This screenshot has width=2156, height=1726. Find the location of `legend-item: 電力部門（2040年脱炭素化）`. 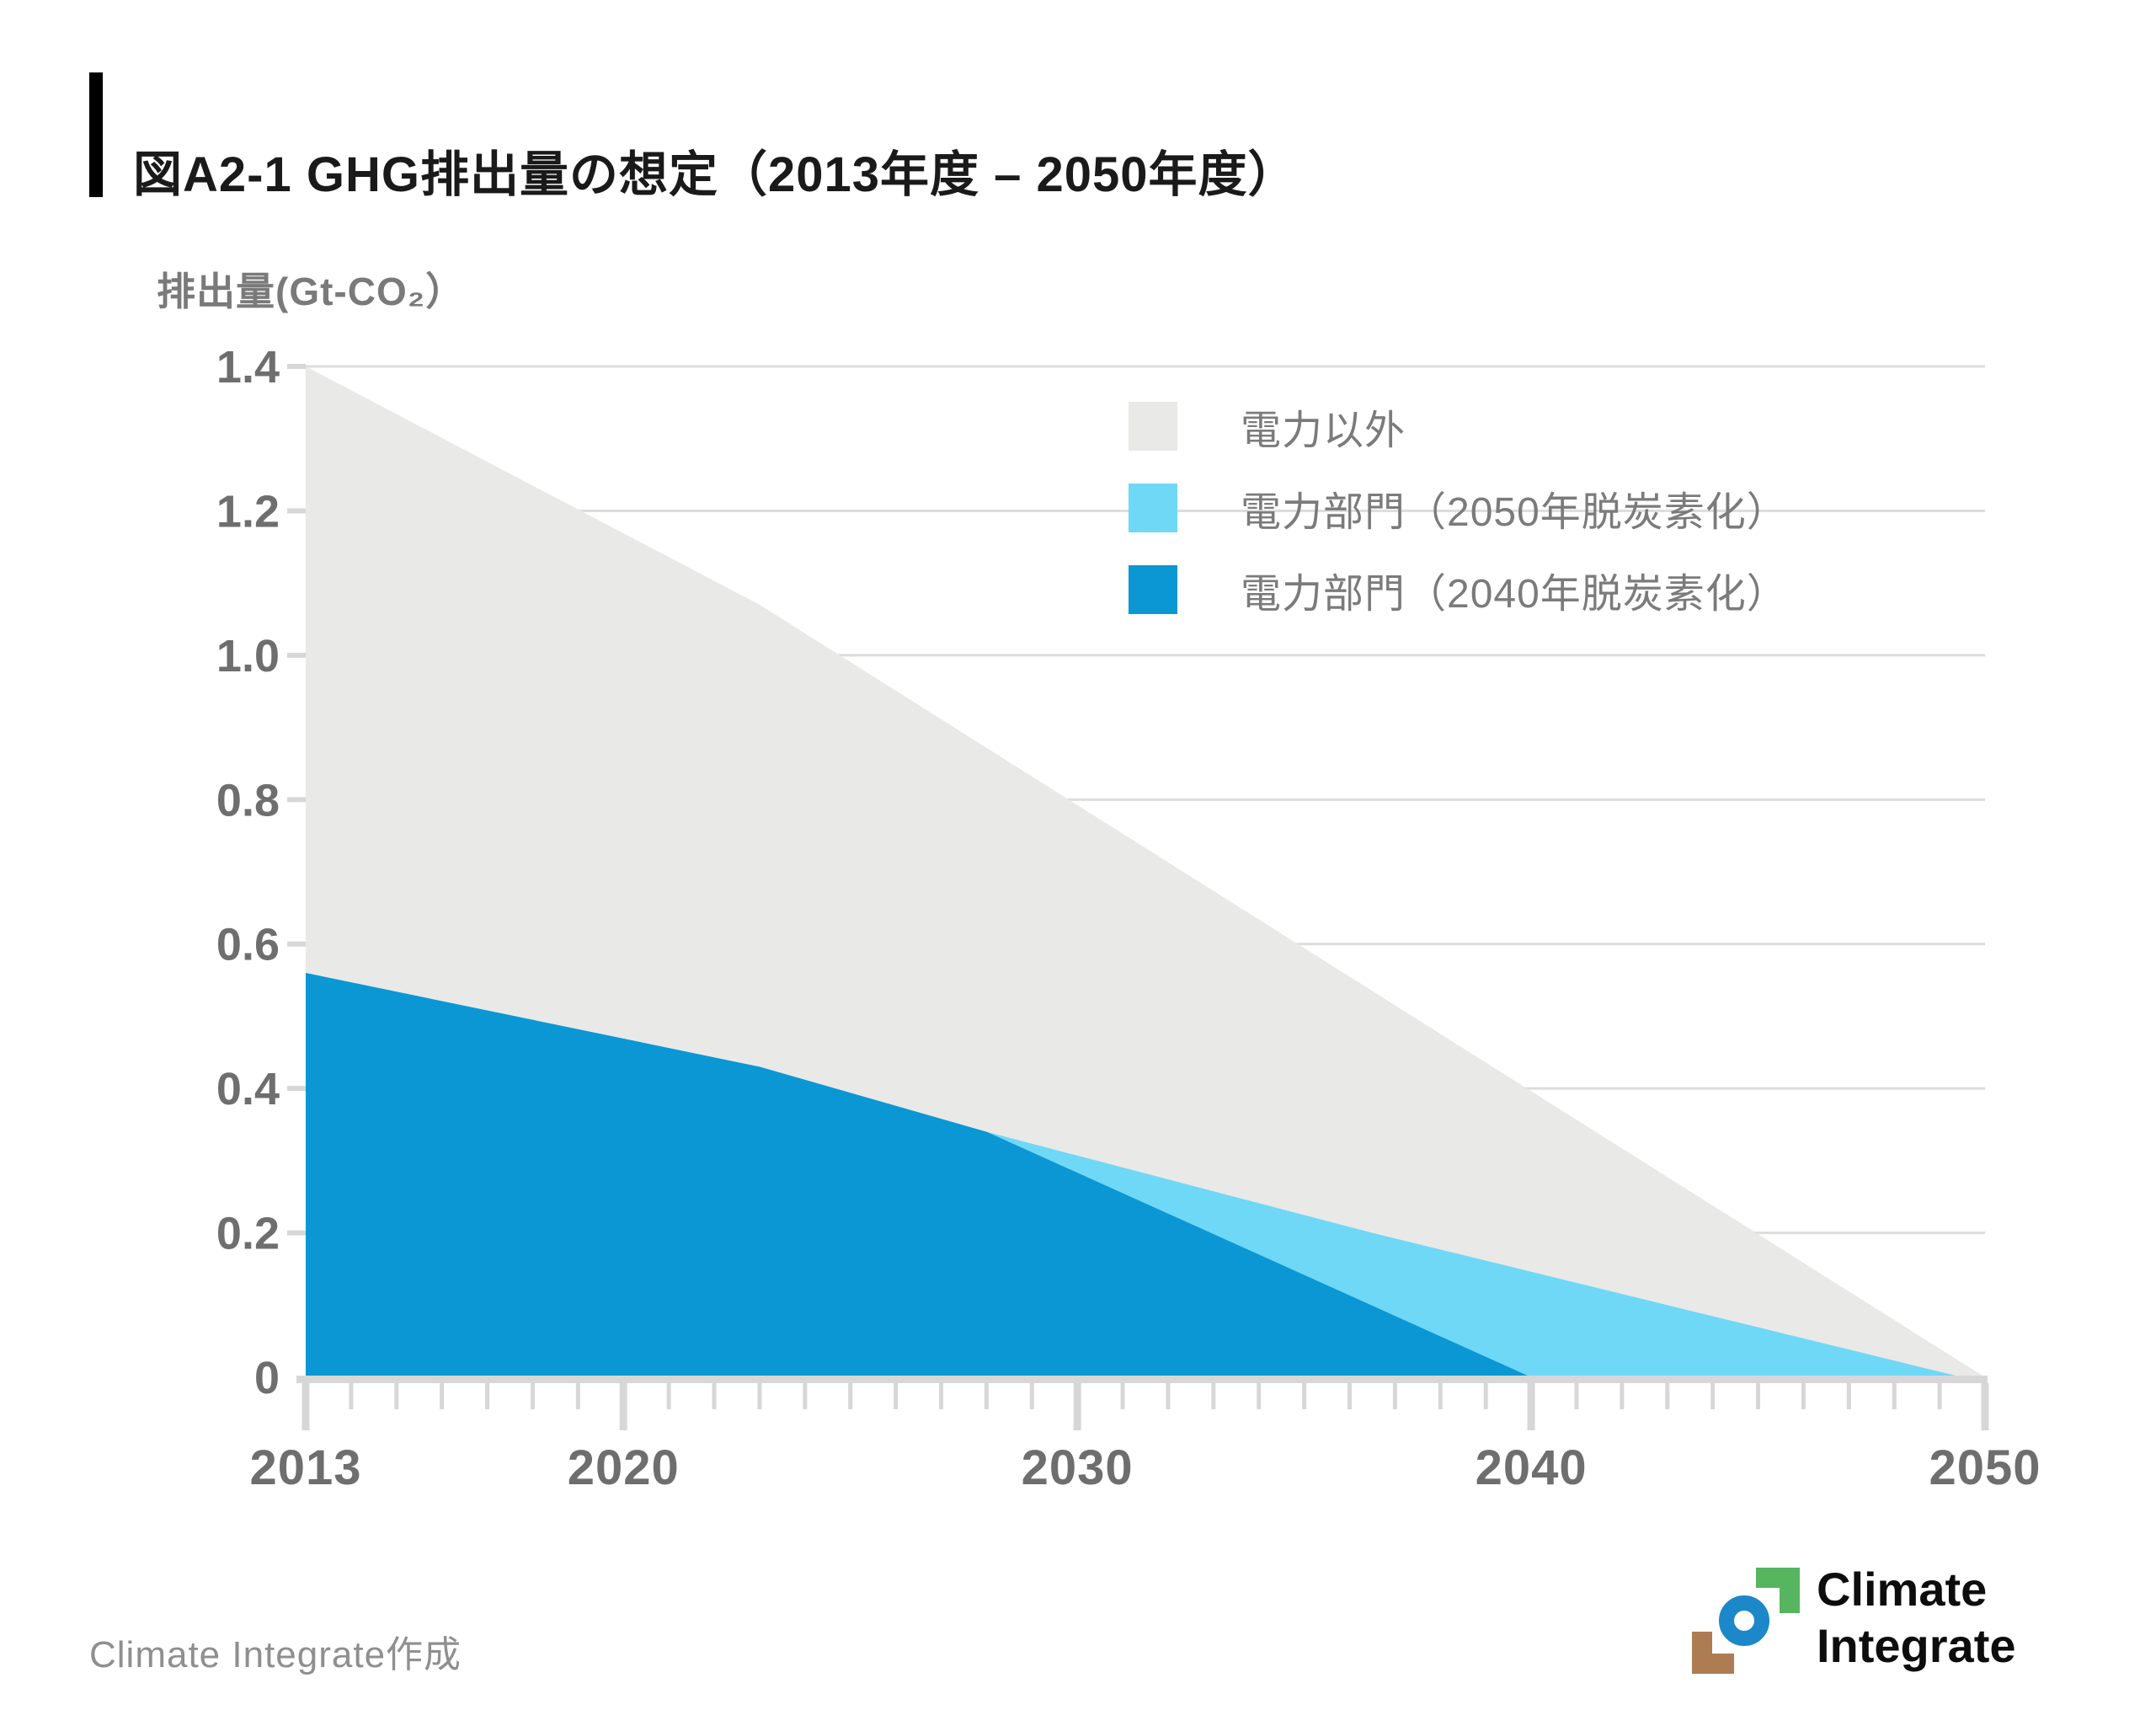

legend-item: 電力部門（2040年脱炭素化） is located at coordinates (1458, 591).